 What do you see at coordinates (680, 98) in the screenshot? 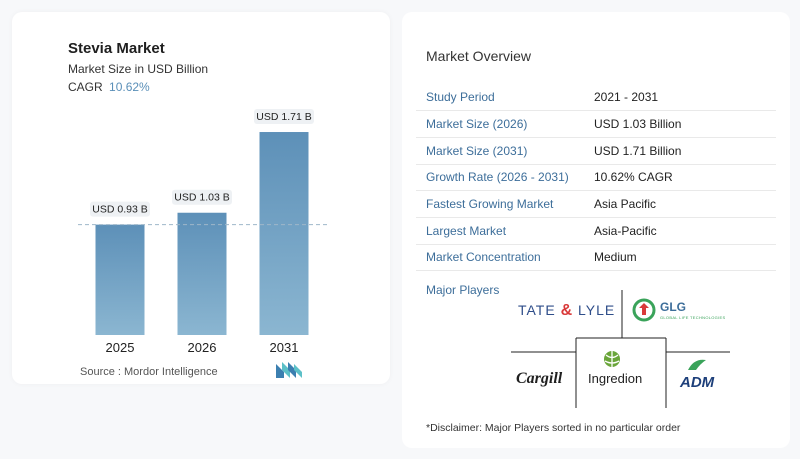
I see `row-value: 2021 - 2031` at bounding box center [680, 98].